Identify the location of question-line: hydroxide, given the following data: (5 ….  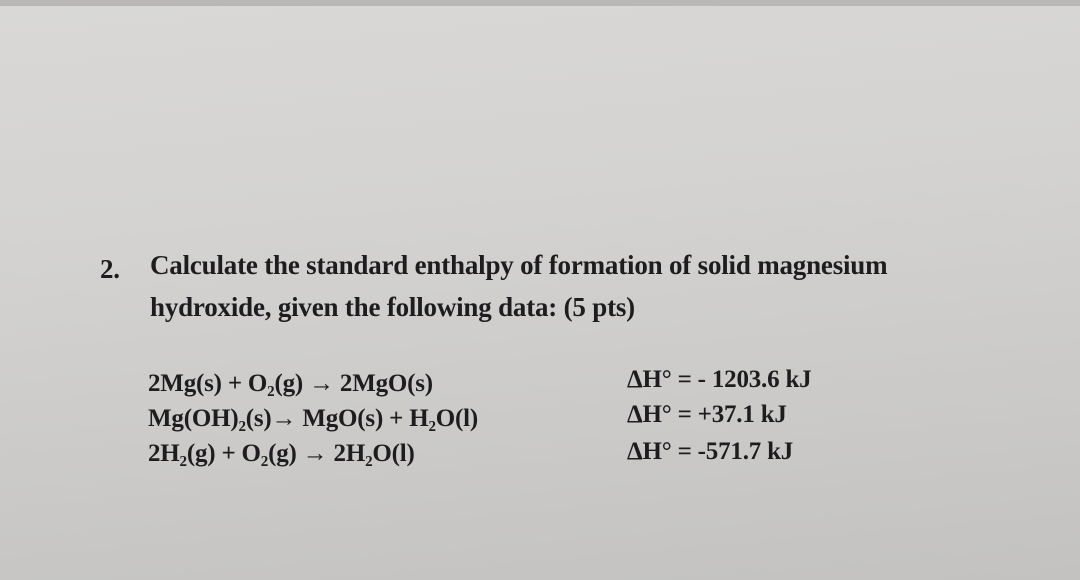
(392, 307).